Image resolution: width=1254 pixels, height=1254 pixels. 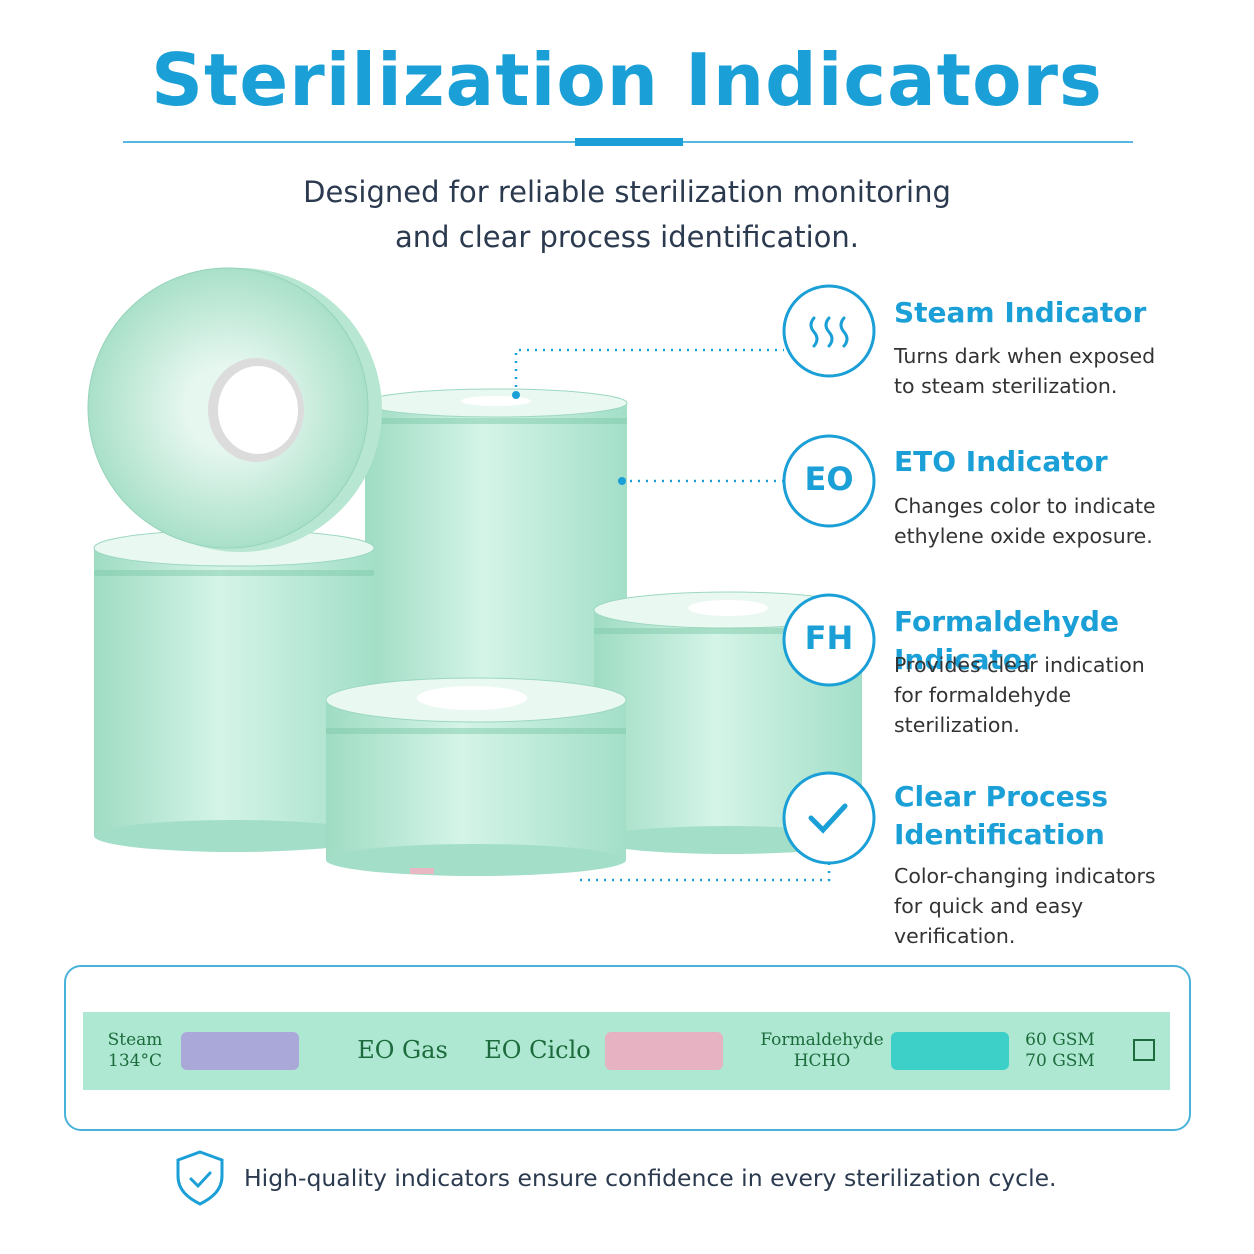 What do you see at coordinates (1001, 461) in the screenshot?
I see `feature-title: ETO Indicator` at bounding box center [1001, 461].